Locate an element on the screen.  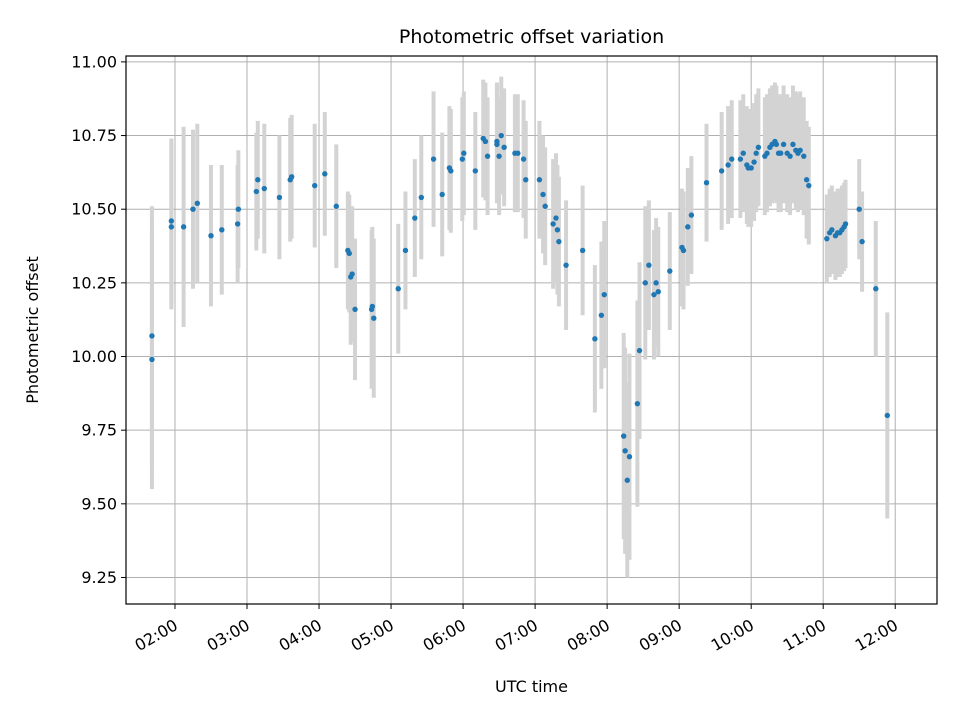
x-axis-label: UTC time is located at coordinates (531, 686).